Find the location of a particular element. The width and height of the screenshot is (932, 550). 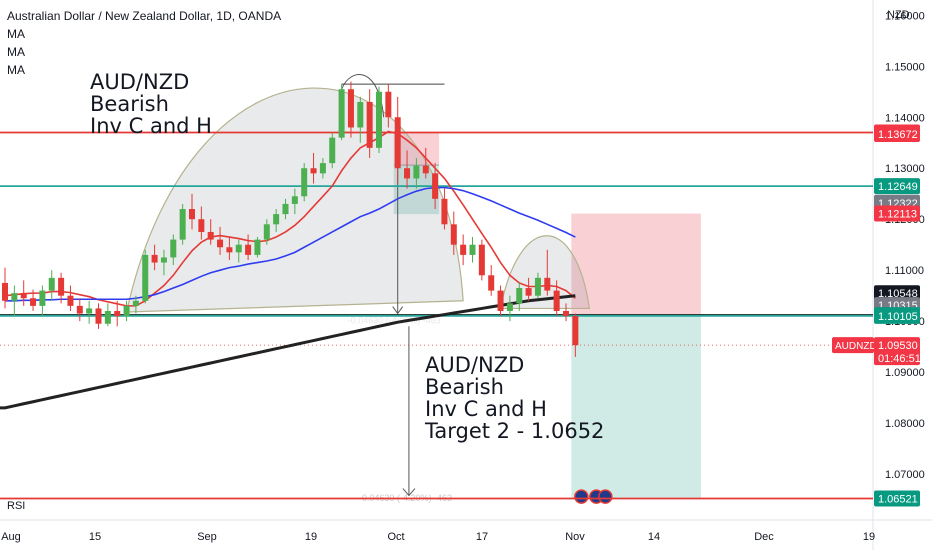

projection-label-1: -0.04630 (-4.20%) -463 is located at coordinates (394, 321).